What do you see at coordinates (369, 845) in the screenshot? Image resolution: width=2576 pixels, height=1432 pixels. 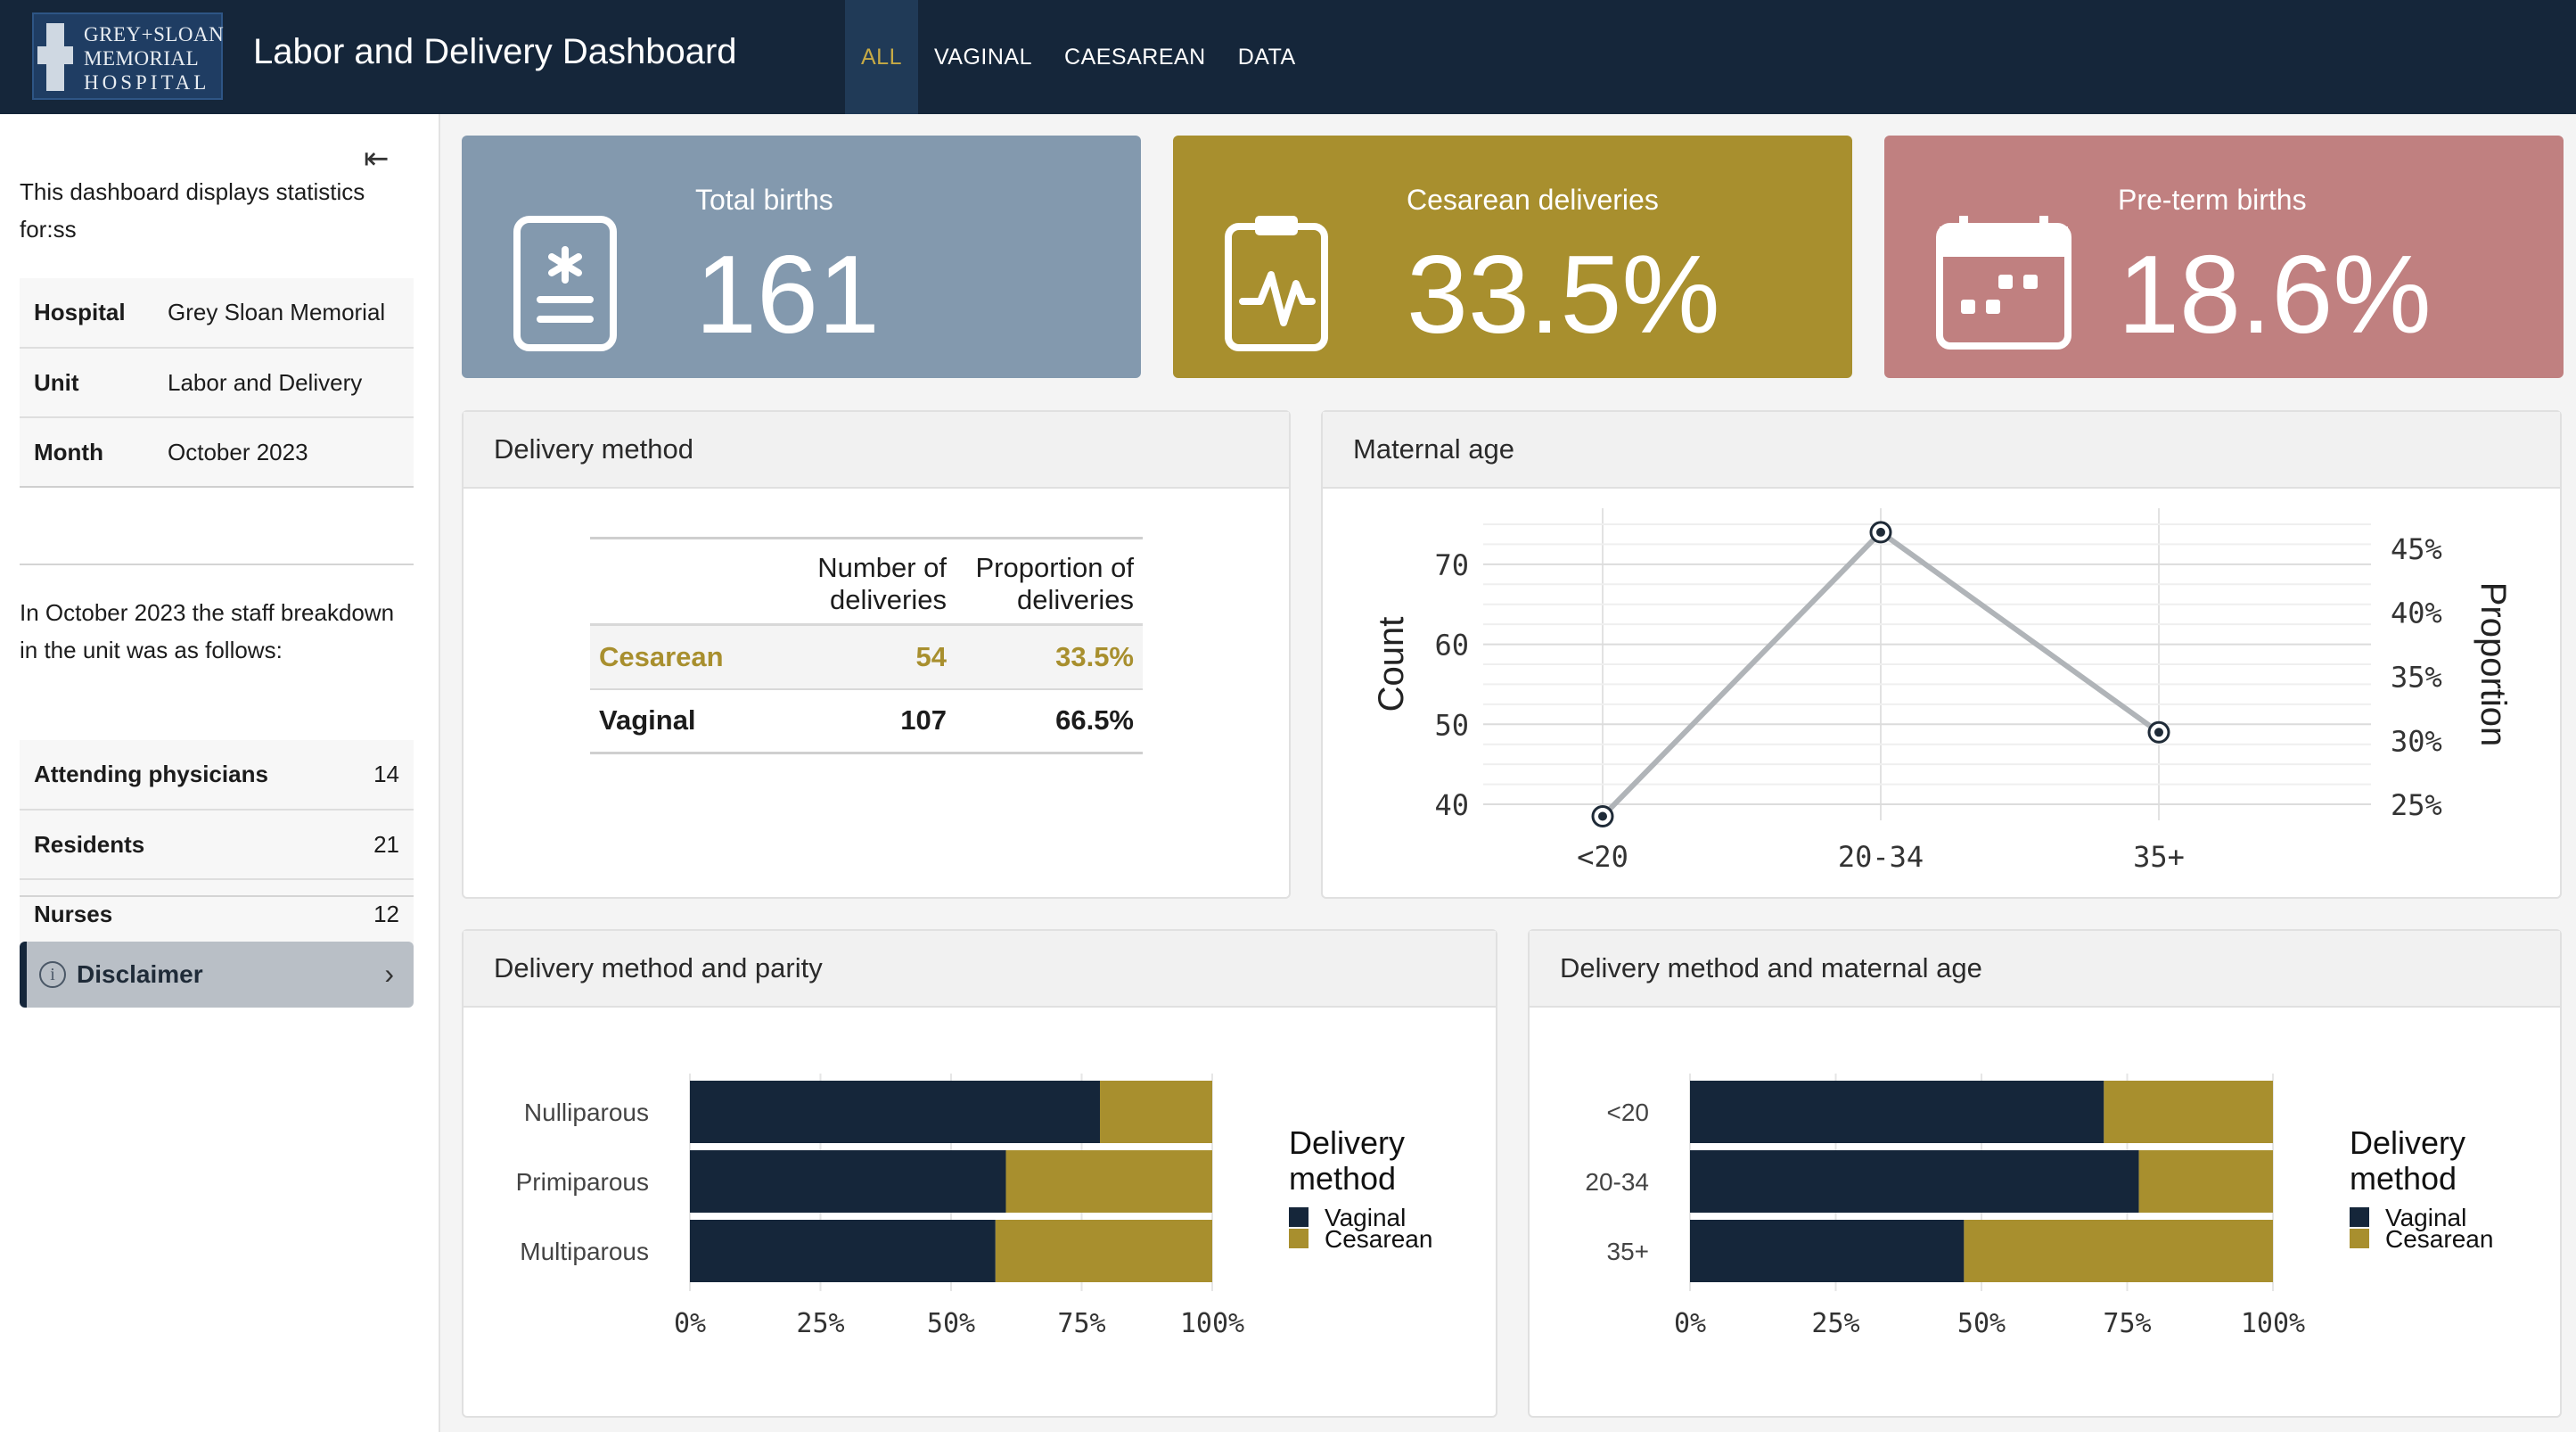 I see `staff-count: 21` at bounding box center [369, 845].